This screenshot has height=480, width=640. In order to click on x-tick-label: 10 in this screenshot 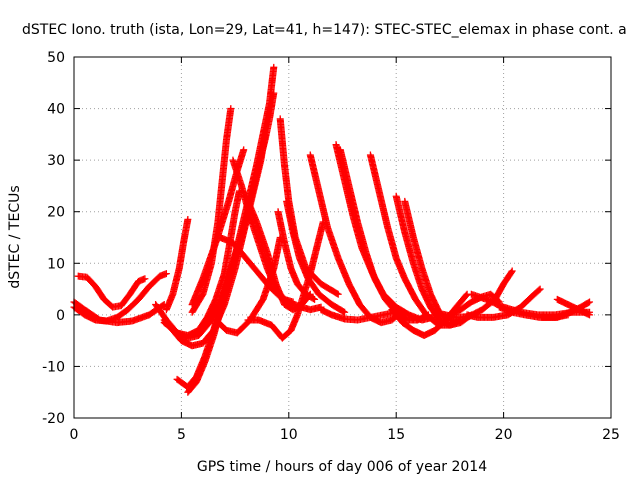, I will do `click(289, 435)`.